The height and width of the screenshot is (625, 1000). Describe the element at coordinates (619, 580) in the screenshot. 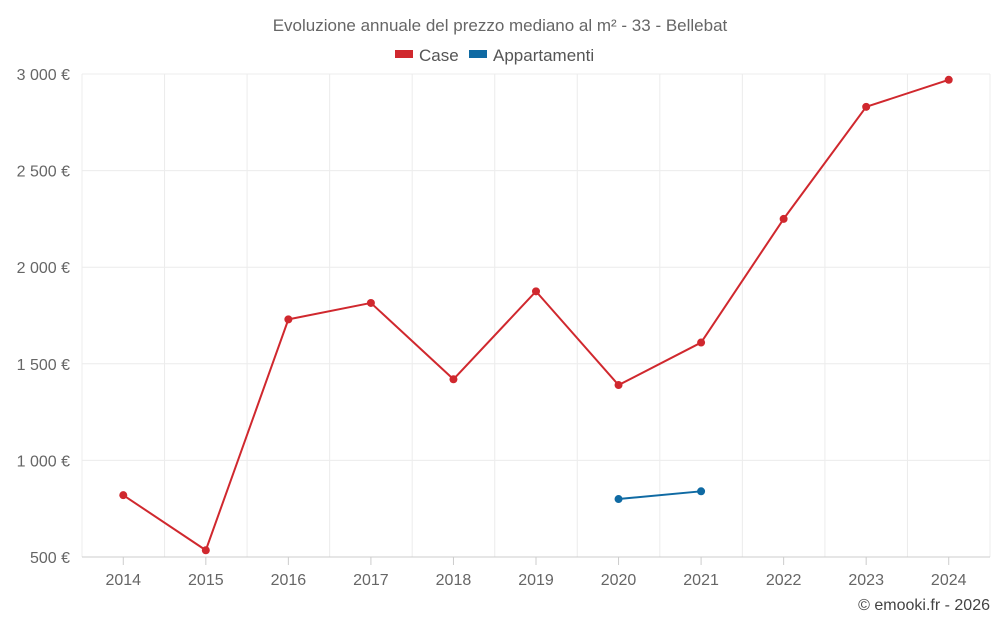

I see `x-tick-label: 2020` at that location.